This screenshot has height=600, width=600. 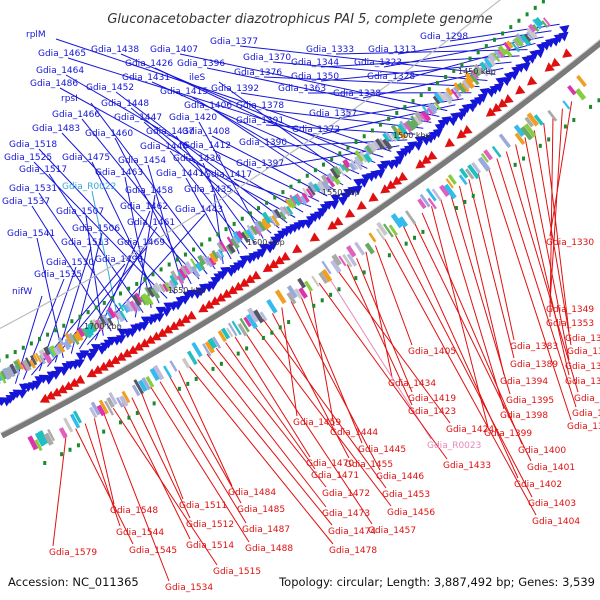 I want to click on gene-label-lower: Gdia_1402, so click(x=538, y=485).